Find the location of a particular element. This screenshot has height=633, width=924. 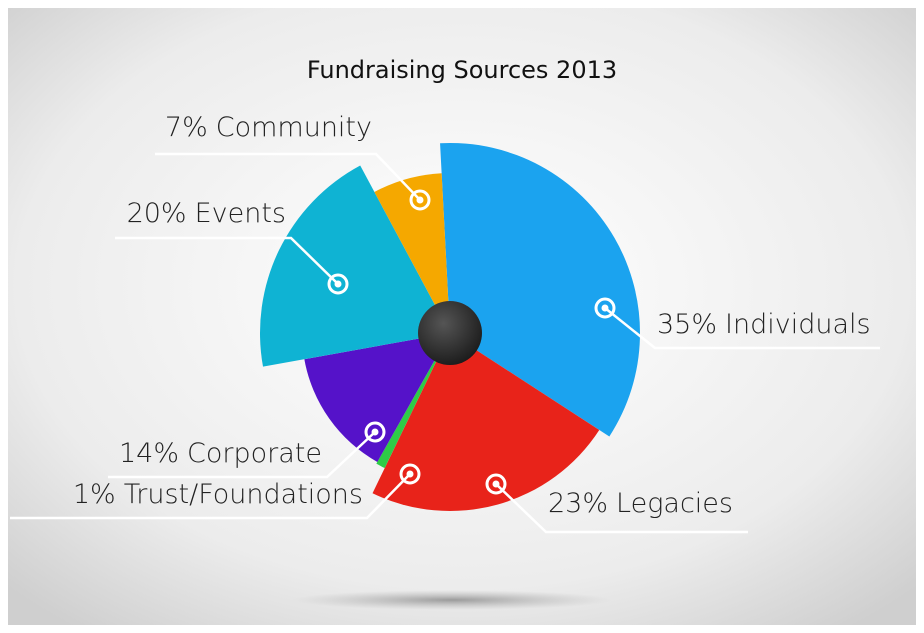

slice-category-label: Community is located at coordinates (294, 127).